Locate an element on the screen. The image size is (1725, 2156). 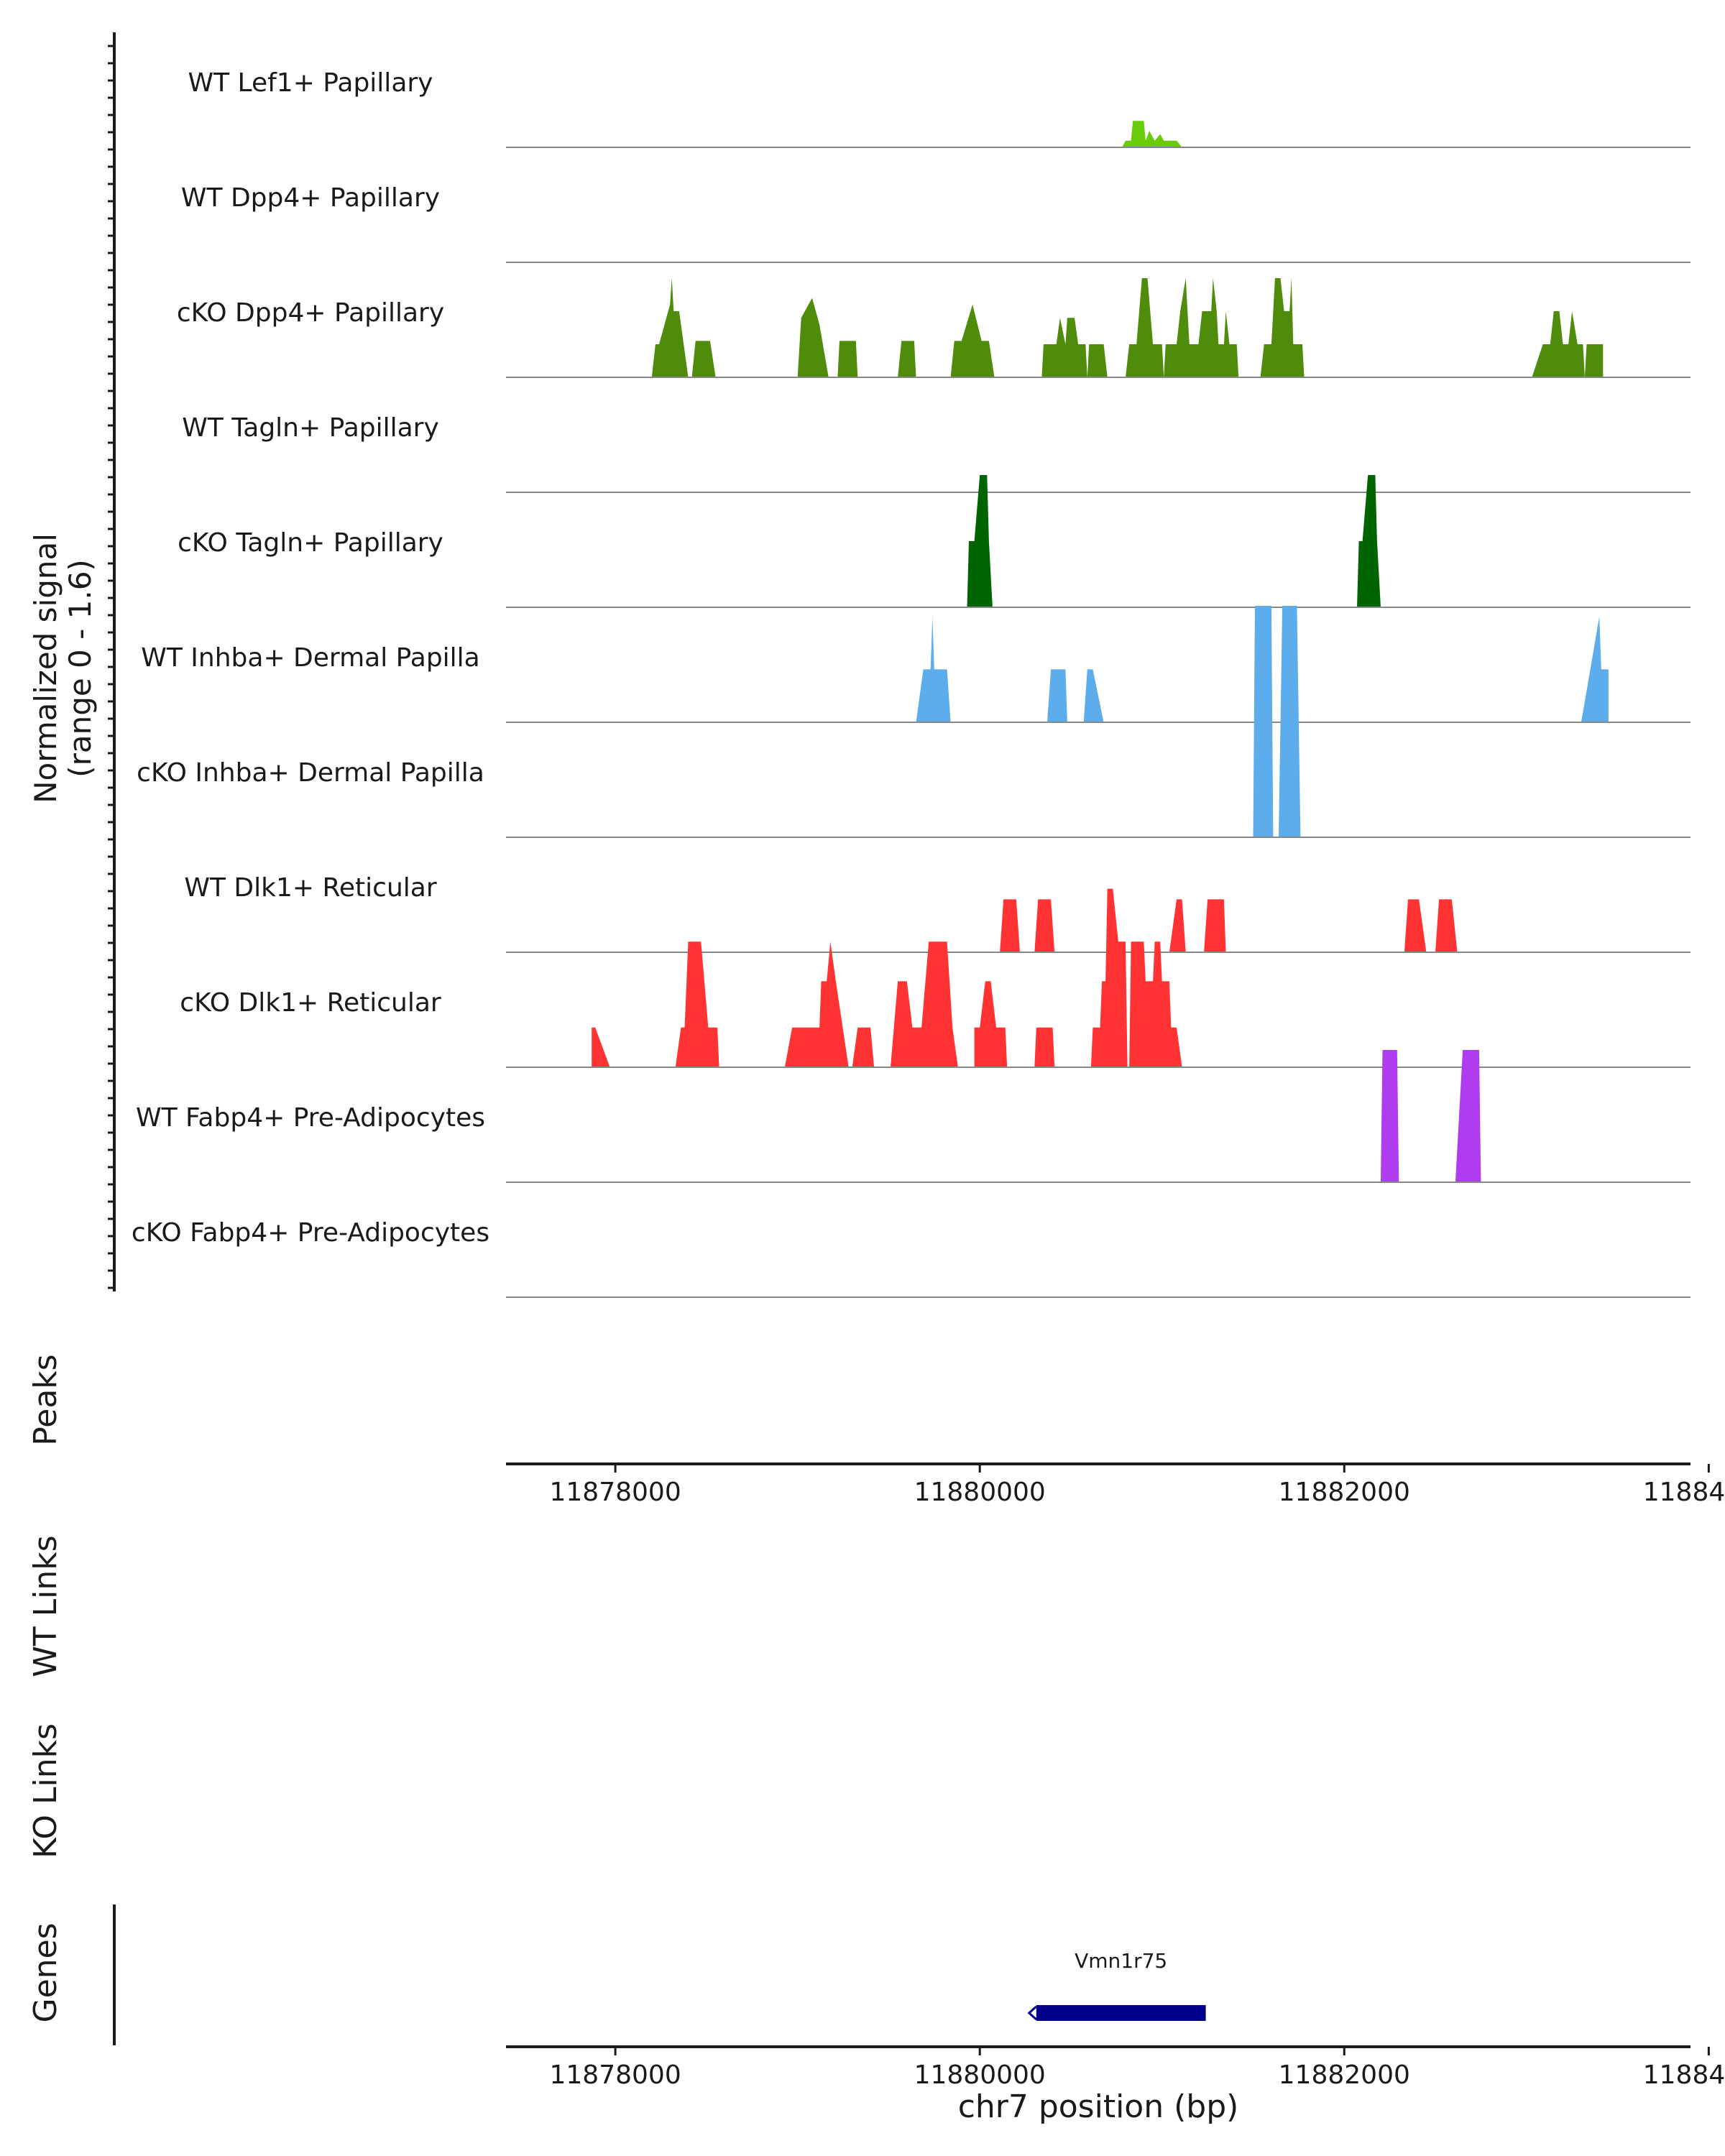
track-5: WT Inhba+ Dermal Papilla is located at coordinates (915, 669).